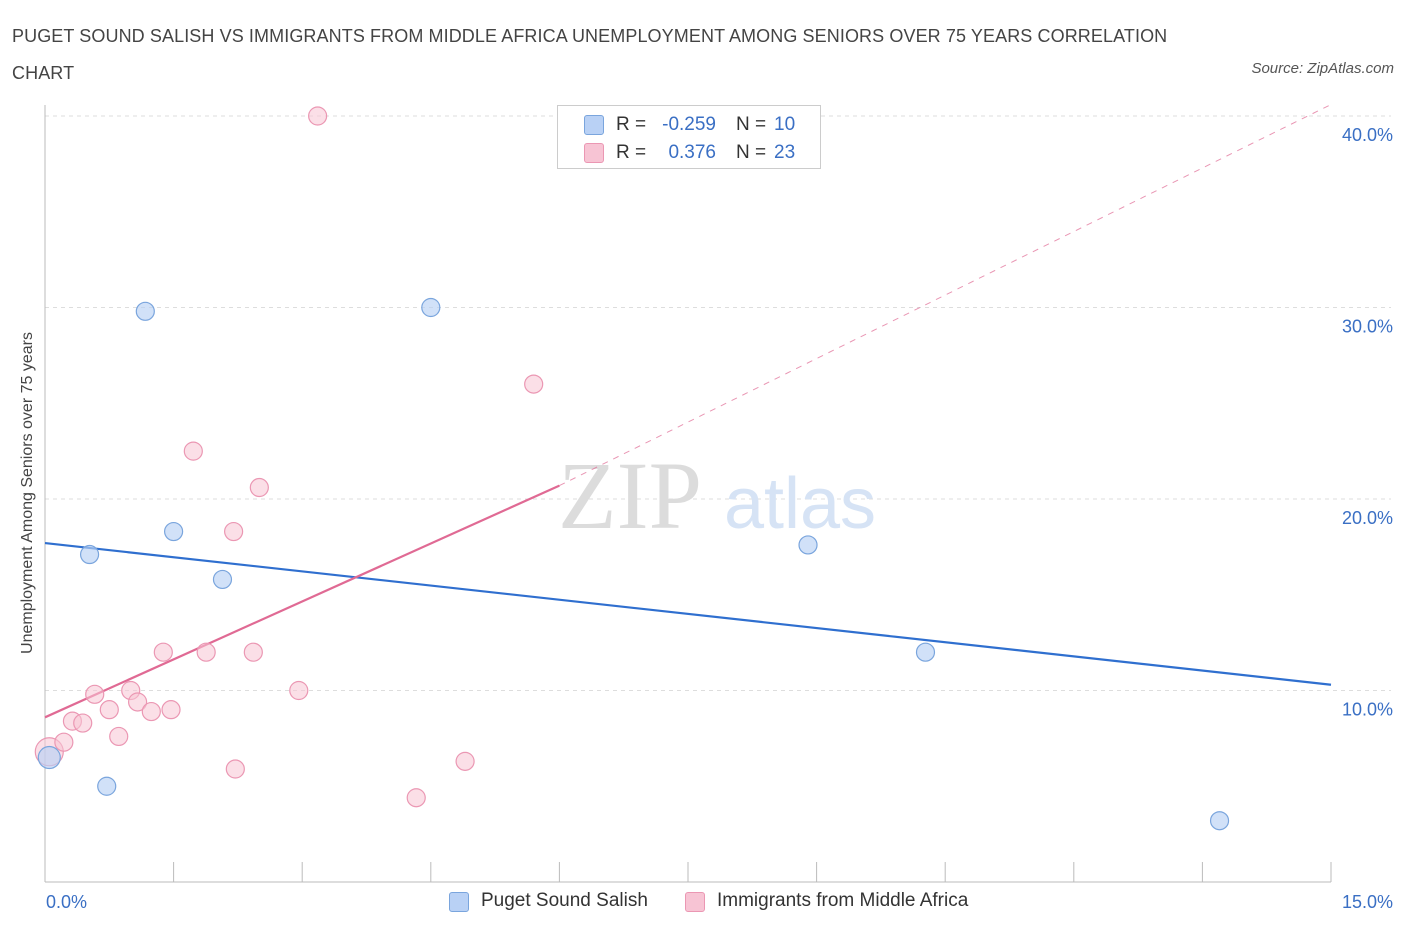  I want to click on watermark-zip: ZIP, so click(630, 495).